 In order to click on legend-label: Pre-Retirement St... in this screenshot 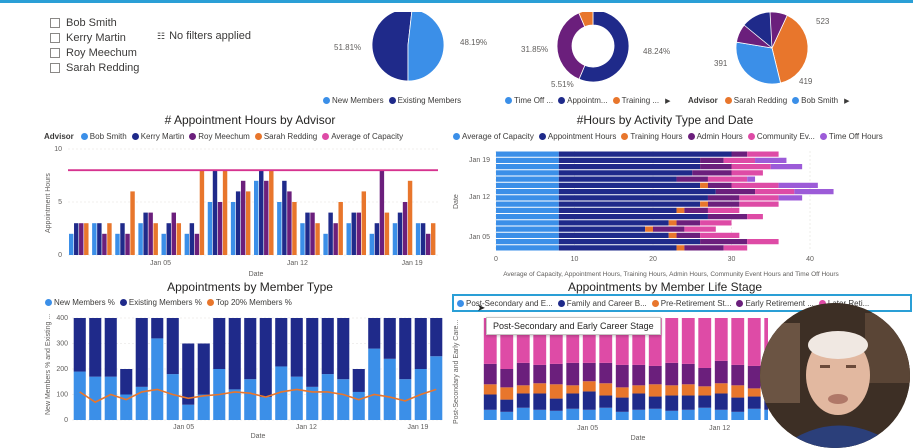, I will do `click(696, 303)`.